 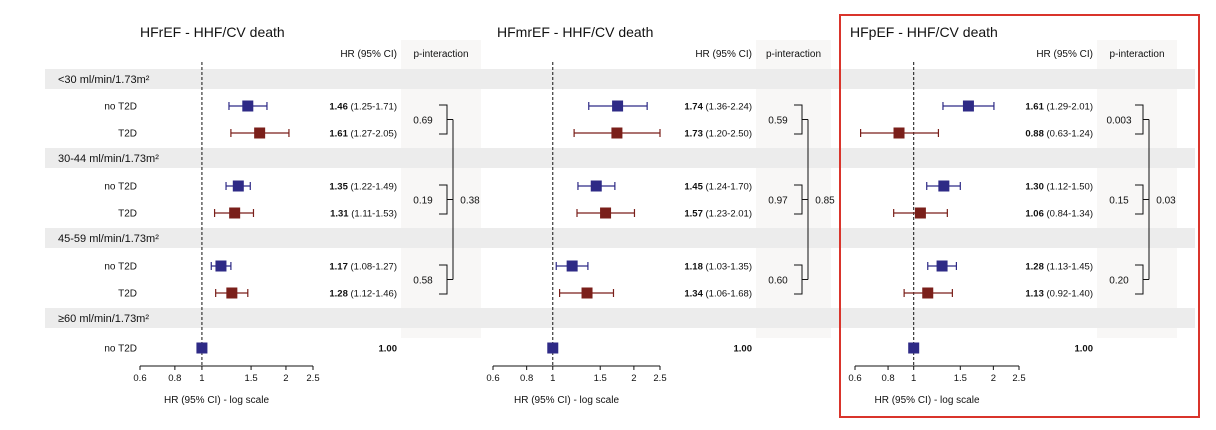 What do you see at coordinates (1068, 267) in the screenshot?
I see `hr-ci: (1.13-1.45)` at bounding box center [1068, 267].